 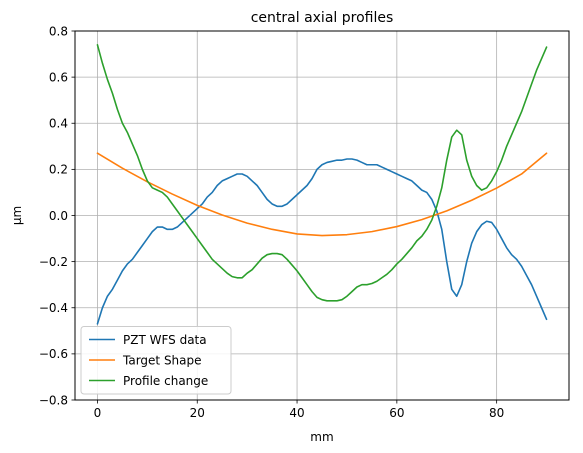 What do you see at coordinates (165, 381) in the screenshot?
I see `legend-label: Profile change` at bounding box center [165, 381].